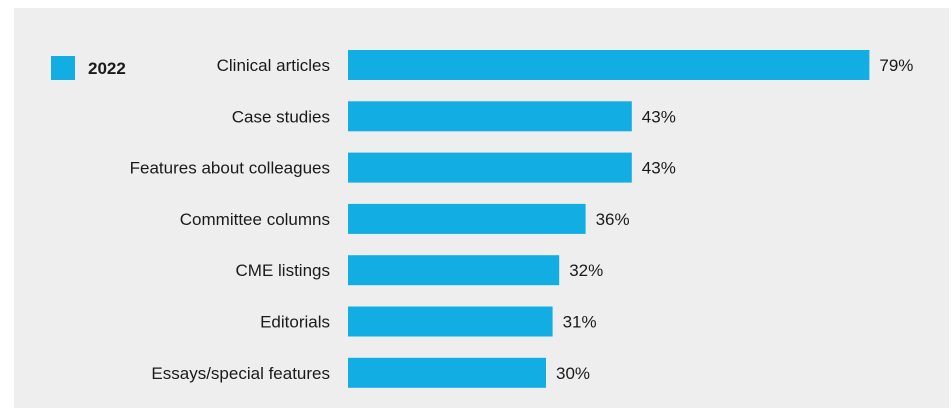 This screenshot has width=951, height=410. What do you see at coordinates (281, 116) in the screenshot?
I see `category-label-case-studies: Case studies` at bounding box center [281, 116].